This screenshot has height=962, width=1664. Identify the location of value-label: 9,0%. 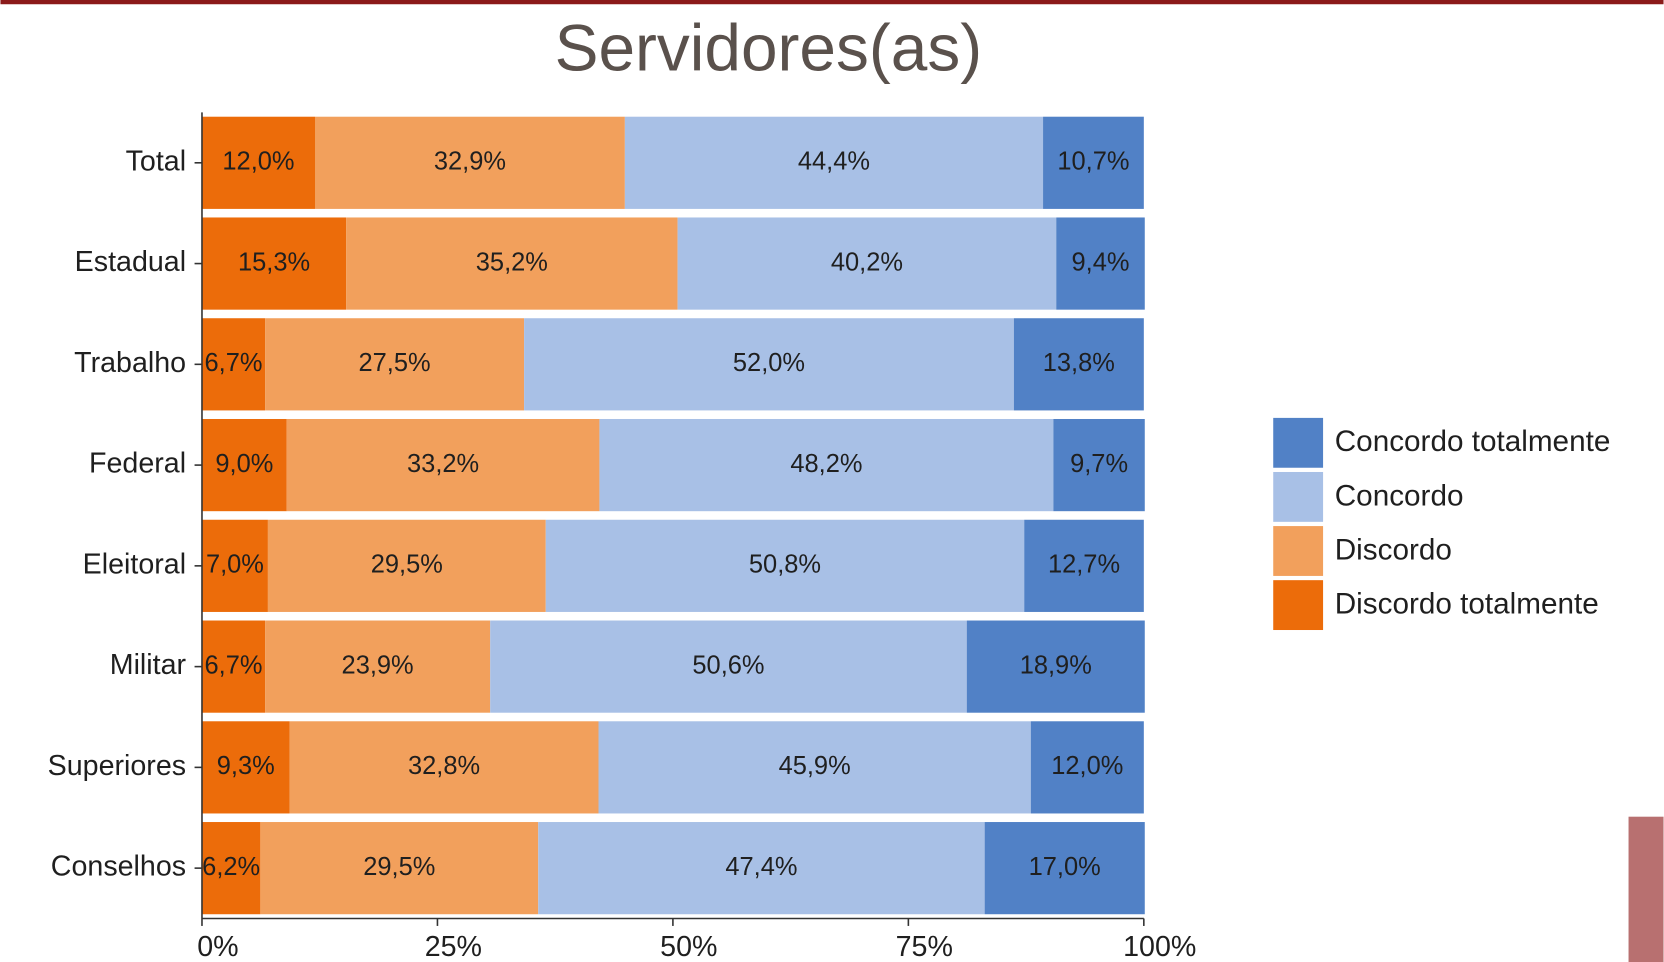
(244, 464).